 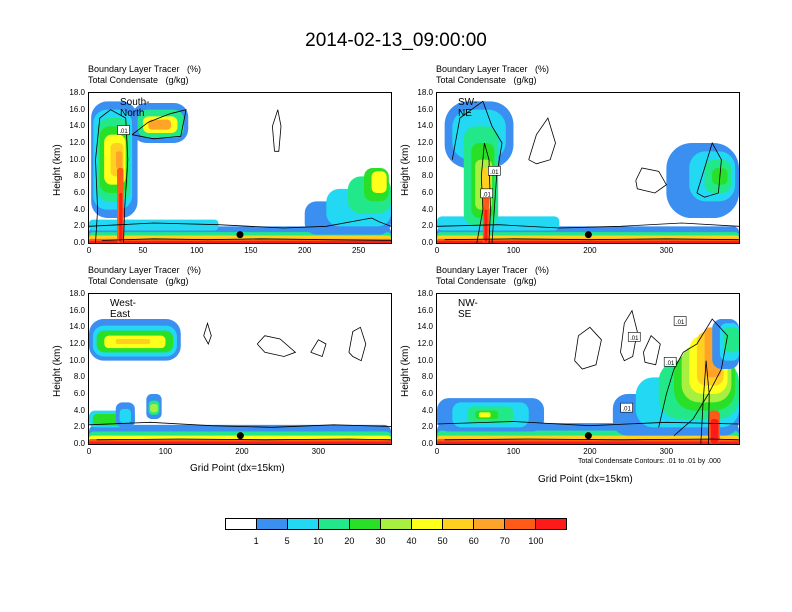 I want to click on y-tick-label: 10.0, so click(x=425, y=360).